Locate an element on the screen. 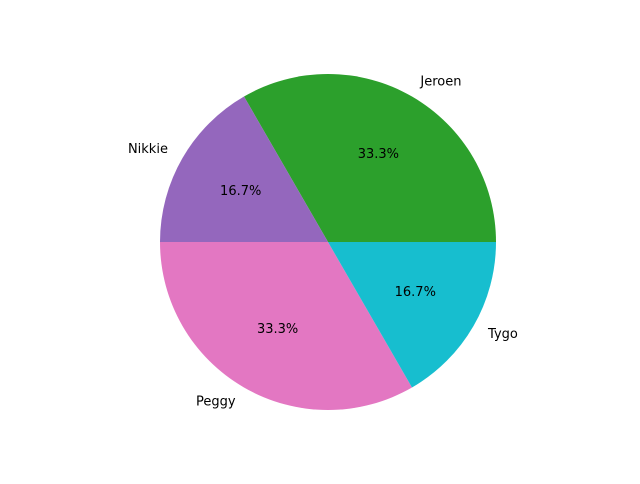 Image resolution: width=640 pixels, height=484 pixels. pie-slice-tygo is located at coordinates (412, 315).